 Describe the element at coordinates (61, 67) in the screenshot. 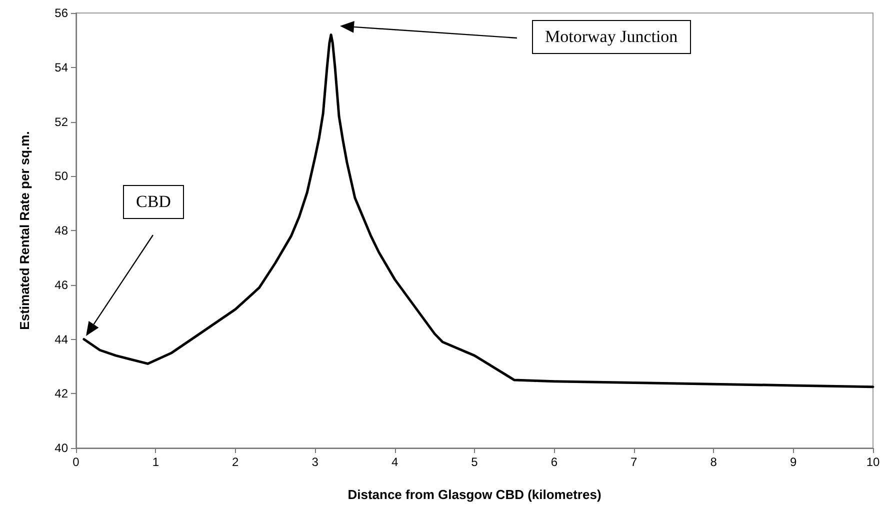

I see `y-tick-label: 54` at that location.